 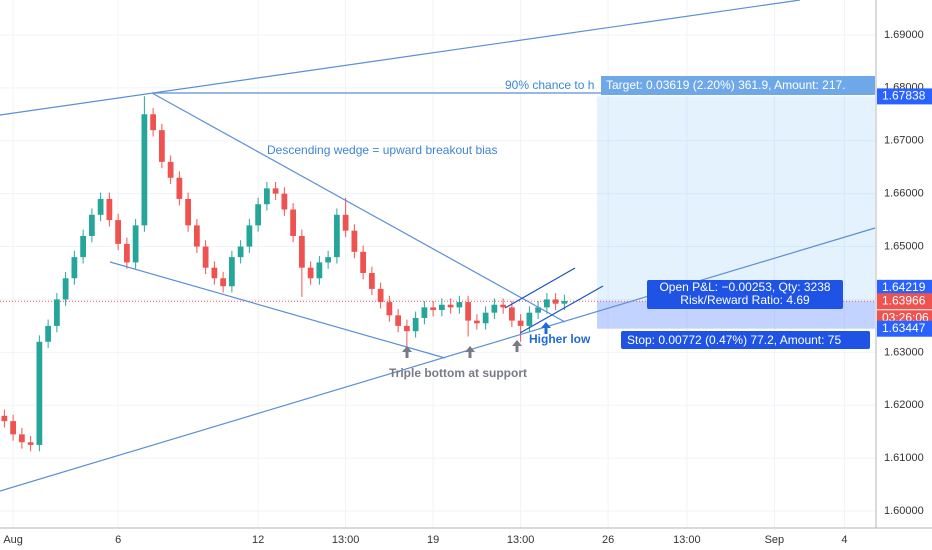 I want to click on wedge-note: Descending wedge = upward breakout bias, so click(x=382, y=150).